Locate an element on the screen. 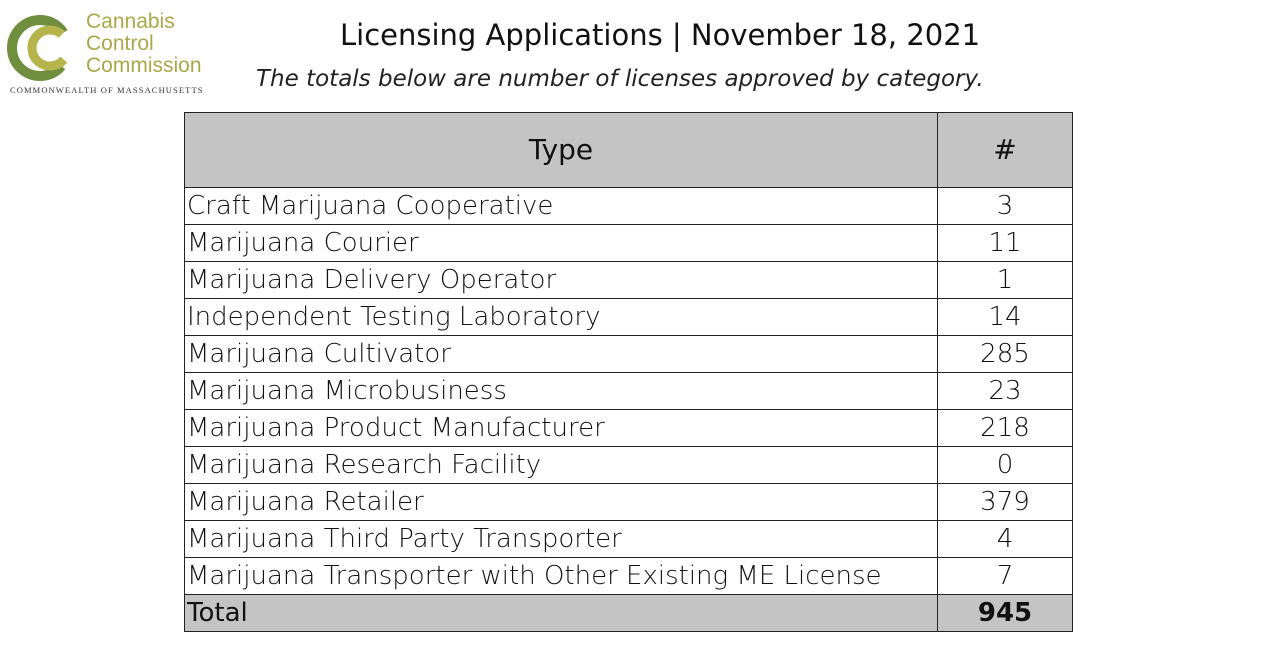 The width and height of the screenshot is (1264, 655). table-row: Marijuana Research Facility 0 is located at coordinates (628, 465).